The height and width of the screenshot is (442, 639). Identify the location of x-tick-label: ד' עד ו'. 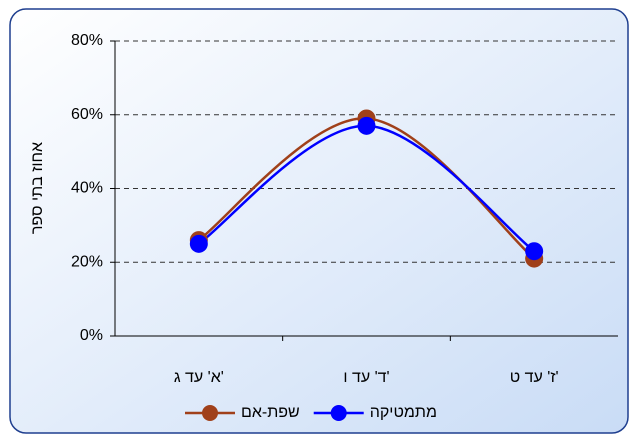
(366, 377).